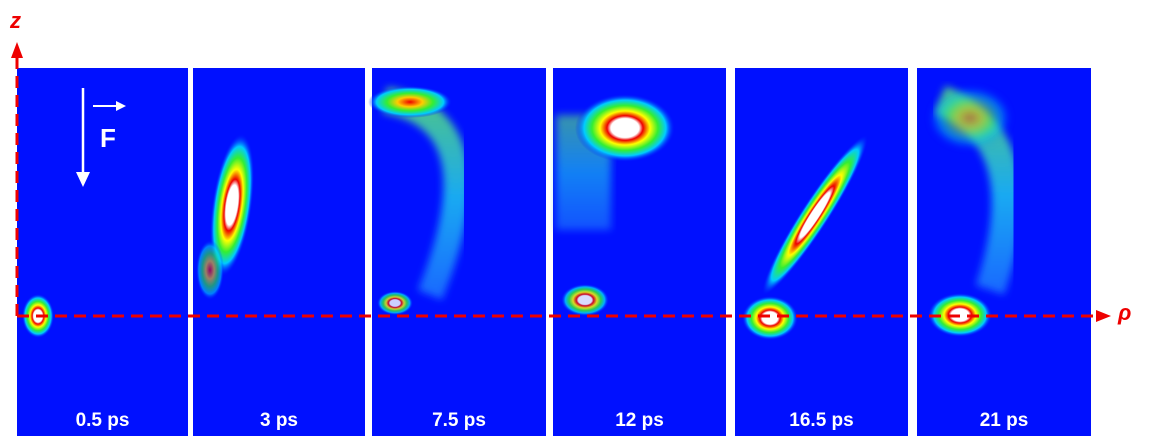 The height and width of the screenshot is (436, 1163). I want to click on time-label: 0.5 ps, so click(103, 420).